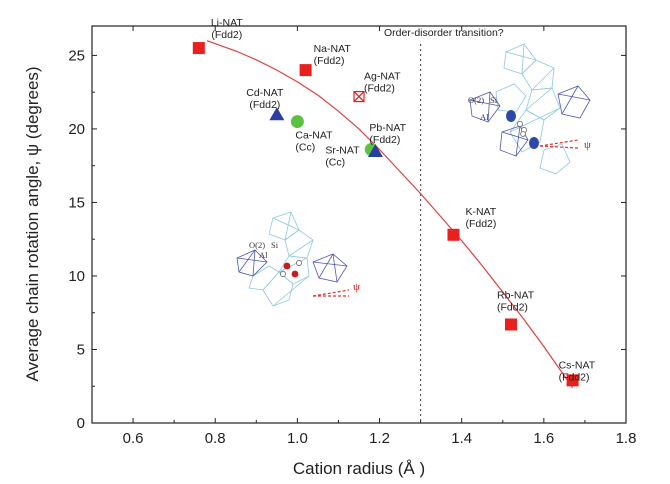 The image size is (670, 484). I want to click on data-point-na-nat, so click(305, 70).